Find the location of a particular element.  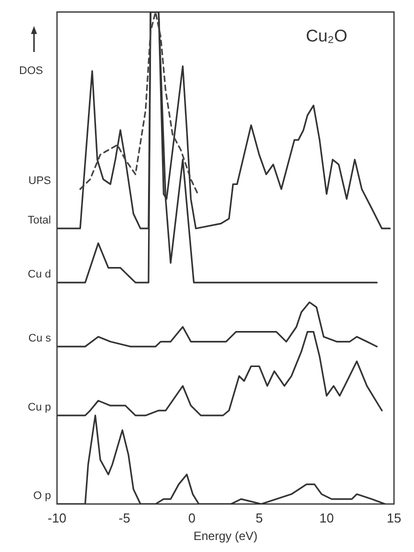

x-tick-label: 5 is located at coordinates (259, 518).